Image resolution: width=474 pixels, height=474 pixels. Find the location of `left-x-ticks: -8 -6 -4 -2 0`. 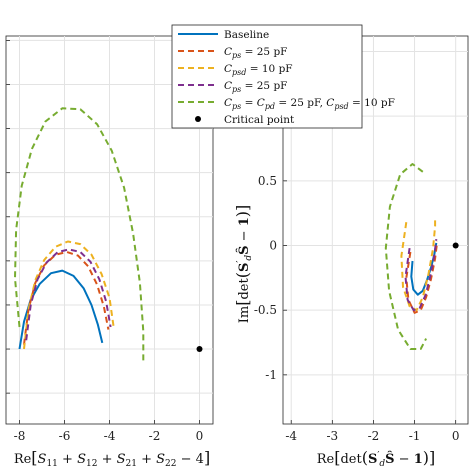

left-x-ticks: -8 -6 -4 -2 0 is located at coordinates (109, 436).